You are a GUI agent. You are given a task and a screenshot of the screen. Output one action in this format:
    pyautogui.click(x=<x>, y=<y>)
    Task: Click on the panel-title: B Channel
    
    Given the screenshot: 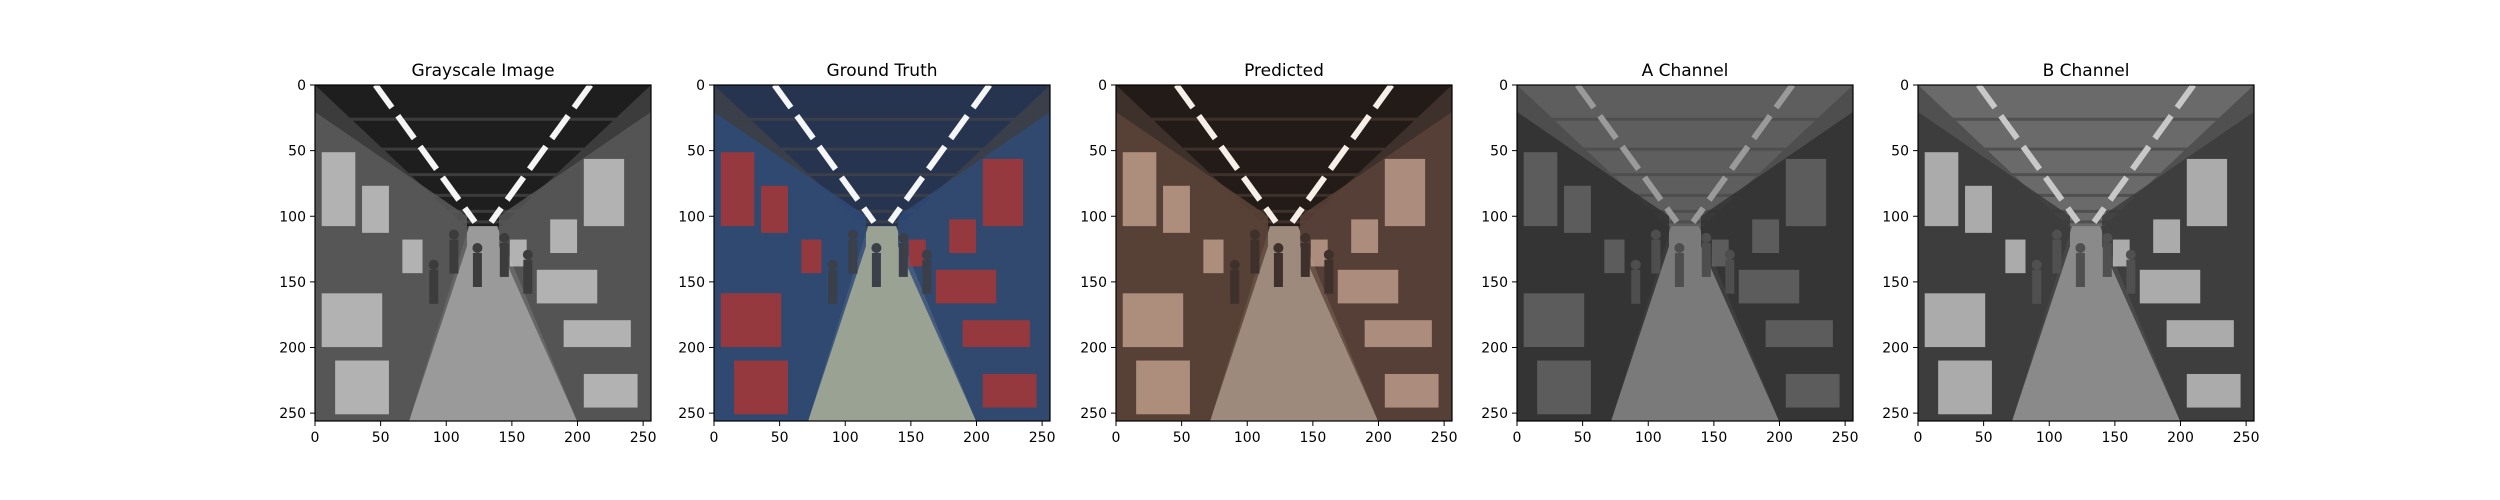 What is the action you would take?
    pyautogui.click(x=2086, y=71)
    